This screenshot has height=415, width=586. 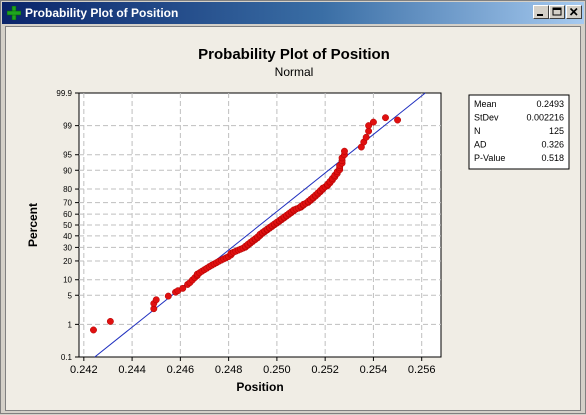 I want to click on close-button, so click(x=574, y=12).